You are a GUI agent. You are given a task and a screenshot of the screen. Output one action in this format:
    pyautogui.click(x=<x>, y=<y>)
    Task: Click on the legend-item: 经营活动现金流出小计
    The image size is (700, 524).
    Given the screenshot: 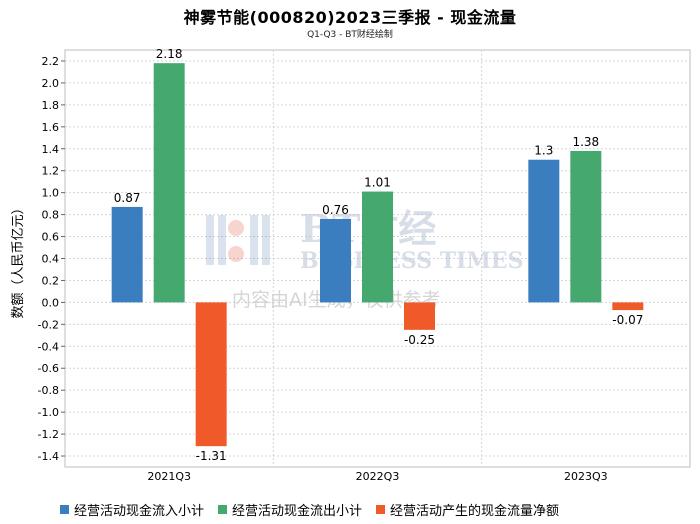 What is the action you would take?
    pyautogui.click(x=290, y=509)
    